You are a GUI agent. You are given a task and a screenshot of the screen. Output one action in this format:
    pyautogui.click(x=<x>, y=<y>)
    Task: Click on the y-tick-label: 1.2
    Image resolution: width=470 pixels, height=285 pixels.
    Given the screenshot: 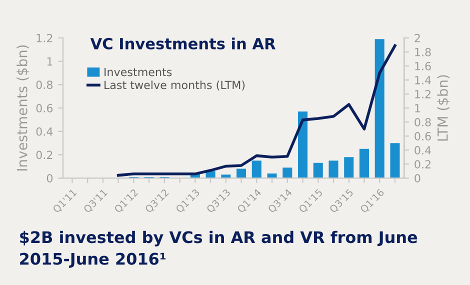 What is the action you would take?
    pyautogui.click(x=44, y=38)
    